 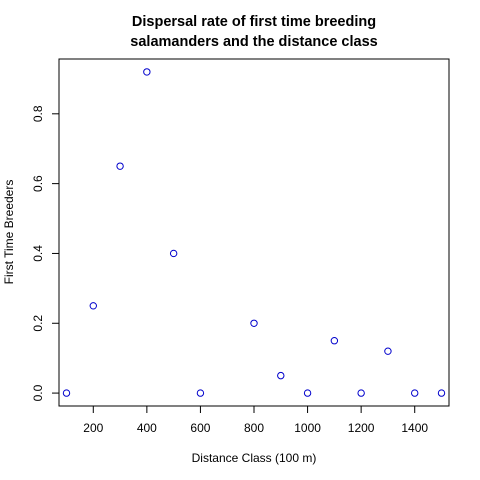 I want to click on x-tick-label: 1400, so click(x=414, y=428).